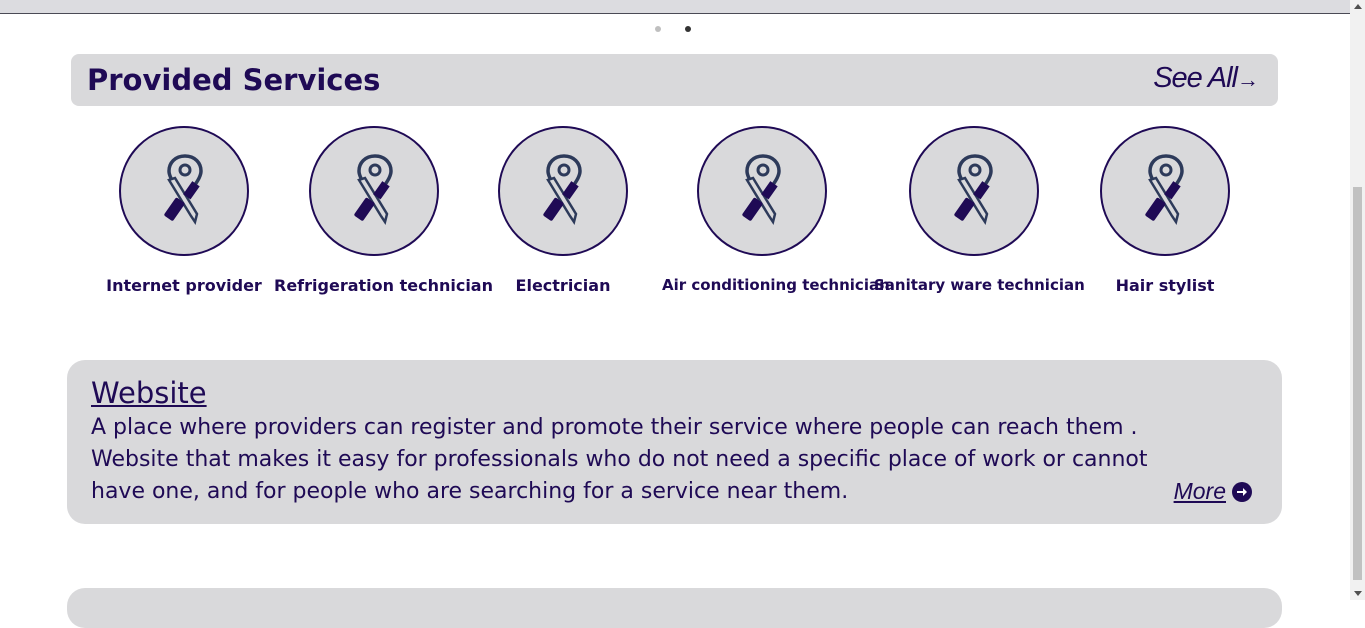 The height and width of the screenshot is (628, 1365). I want to click on scroll-down-arrow-icon, so click(1358, 593).